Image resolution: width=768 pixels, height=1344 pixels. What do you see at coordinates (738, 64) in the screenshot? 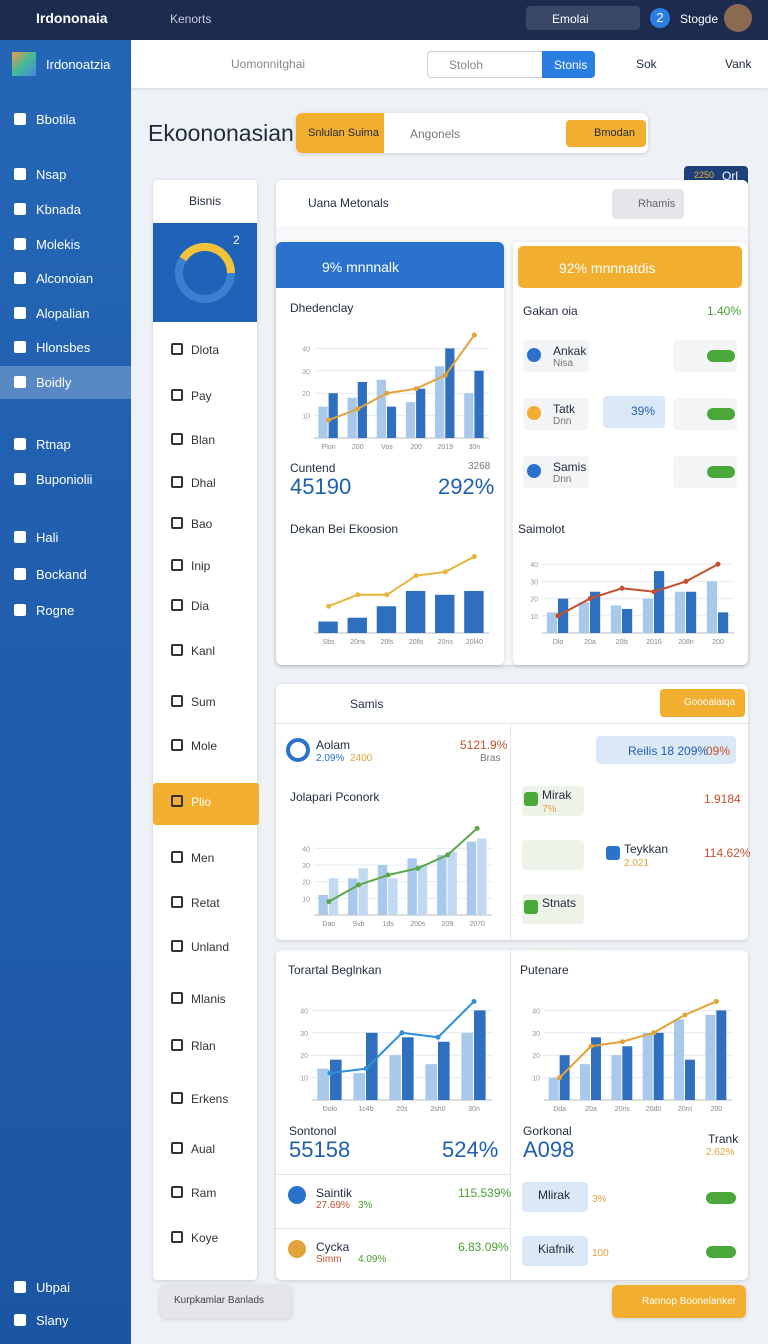
I see `link: Vank` at bounding box center [738, 64].